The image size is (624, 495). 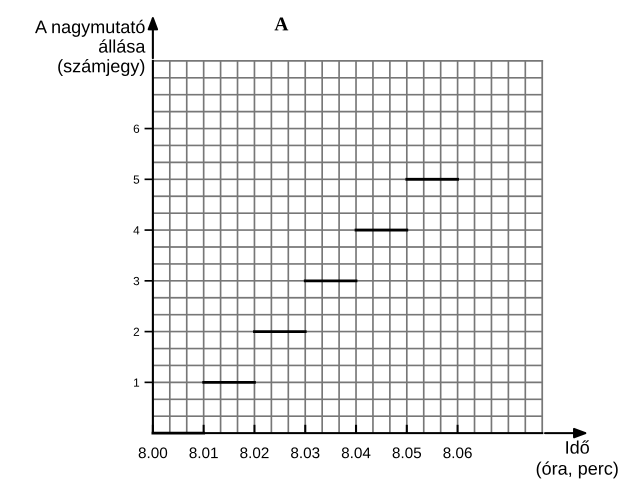 What do you see at coordinates (281, 23) in the screenshot?
I see `chart-title: A` at bounding box center [281, 23].